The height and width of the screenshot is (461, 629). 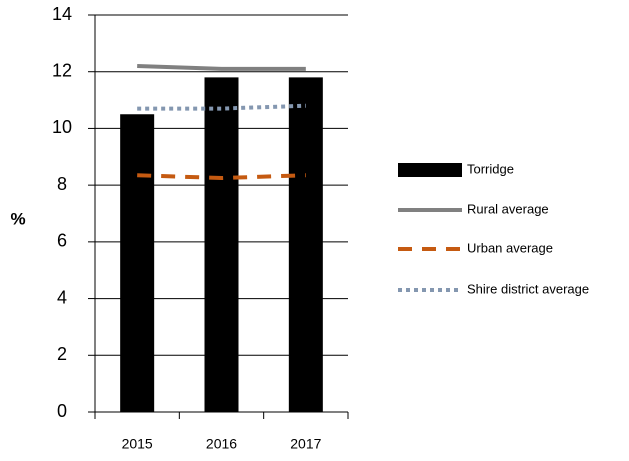 I want to click on legend-label: Urban average, so click(x=510, y=247).